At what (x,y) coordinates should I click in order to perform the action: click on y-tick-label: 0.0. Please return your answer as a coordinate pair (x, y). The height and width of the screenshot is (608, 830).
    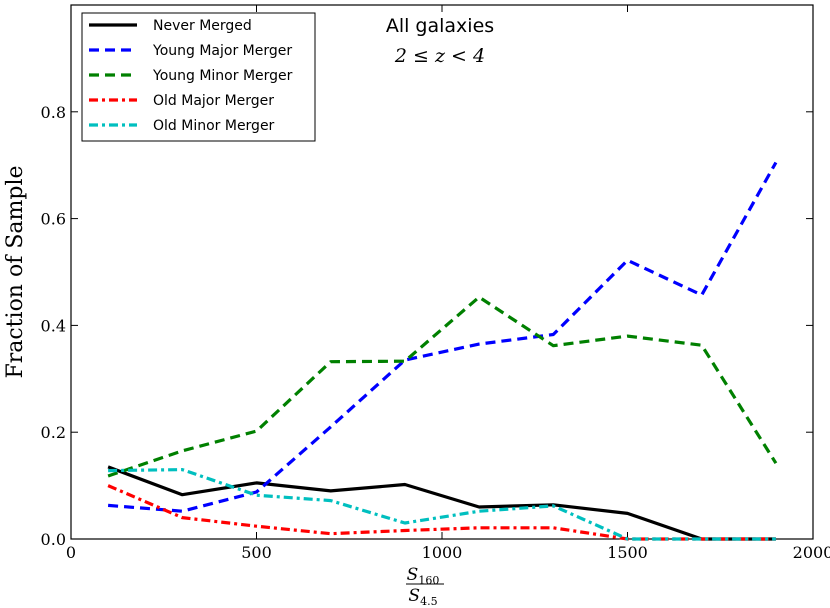
    Looking at the image, I should click on (53, 539).